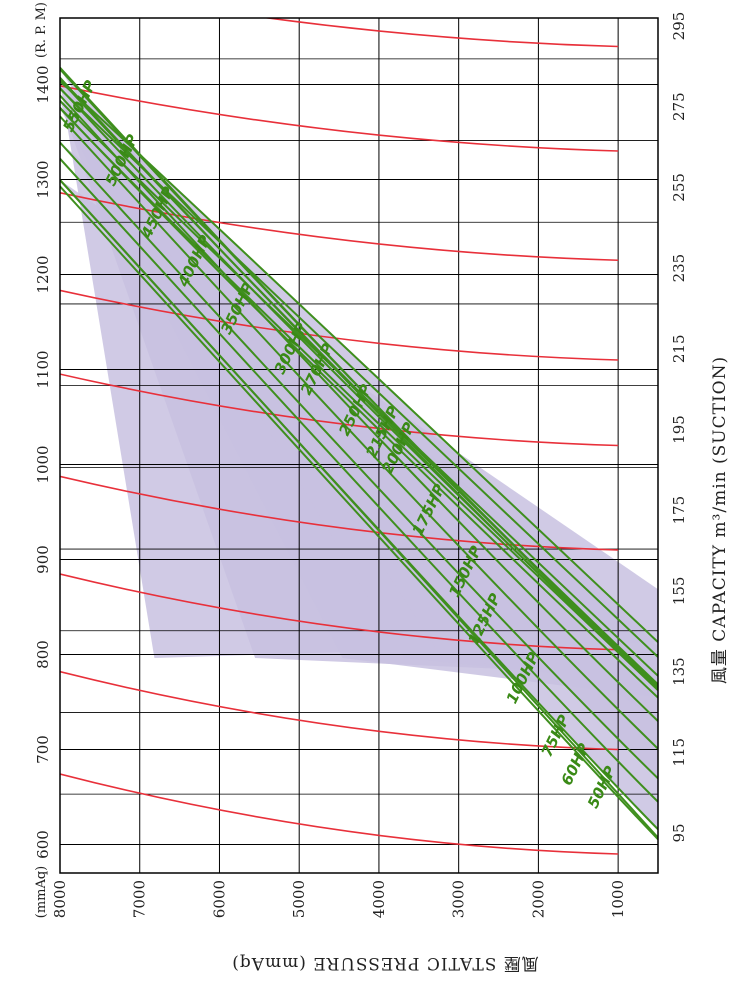 This screenshot has height=982, width=735. I want to click on capacity-axis-title: 風量 CAPACITY m³/min (SUCTION), so click(720, 520).